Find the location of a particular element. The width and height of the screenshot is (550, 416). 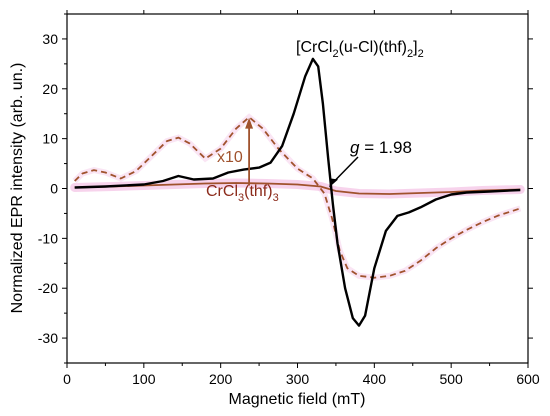

x-axis-title: Magnetic field (mT) is located at coordinates (297, 399).